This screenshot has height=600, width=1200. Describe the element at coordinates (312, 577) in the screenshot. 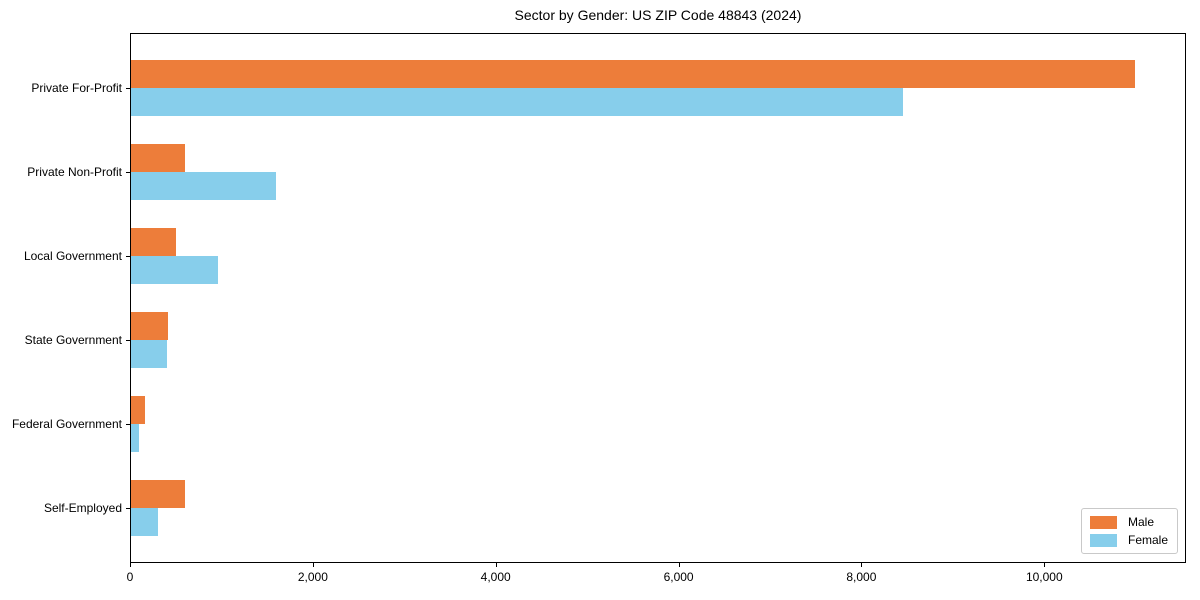

I see `x-tick-label-2-000: 2,000` at that location.